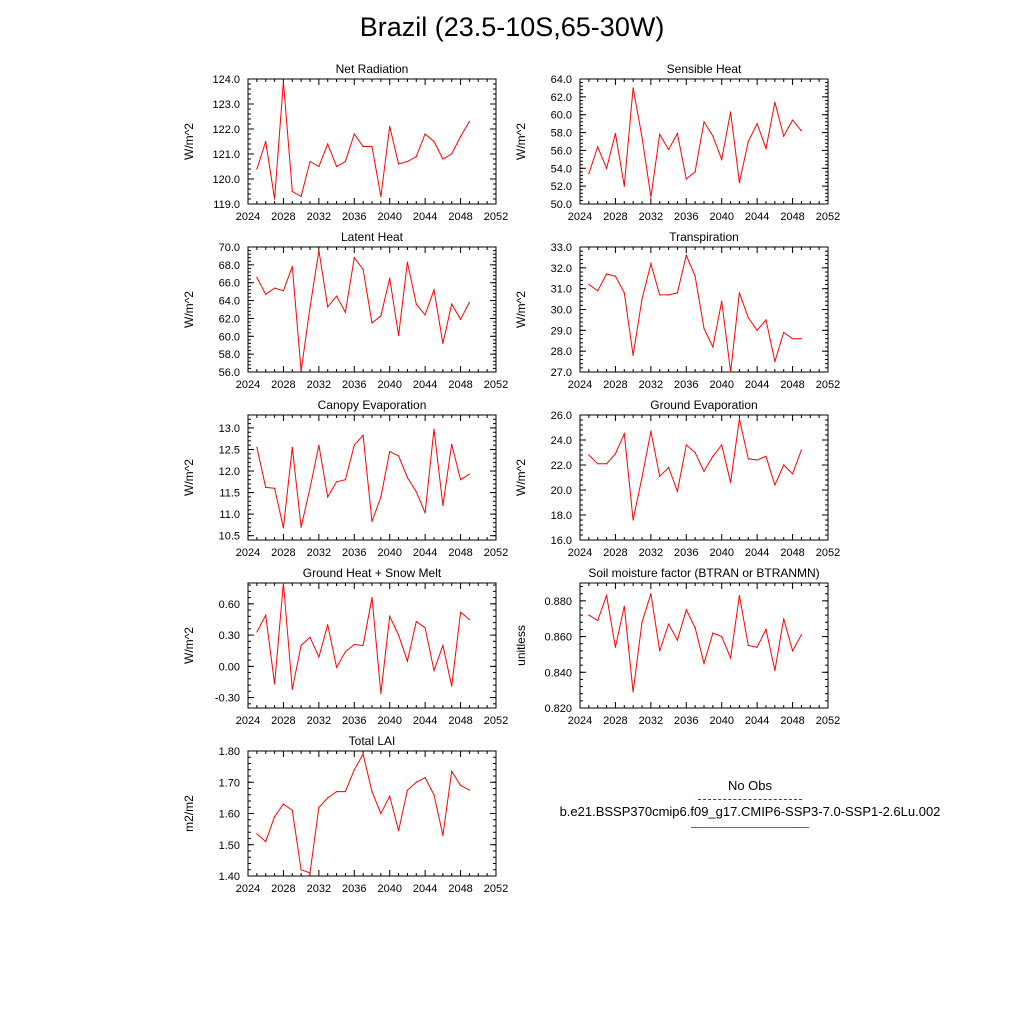  What do you see at coordinates (521, 141) in the screenshot?
I see `panel-sensible-heat-ylabel: W/m^2` at bounding box center [521, 141].